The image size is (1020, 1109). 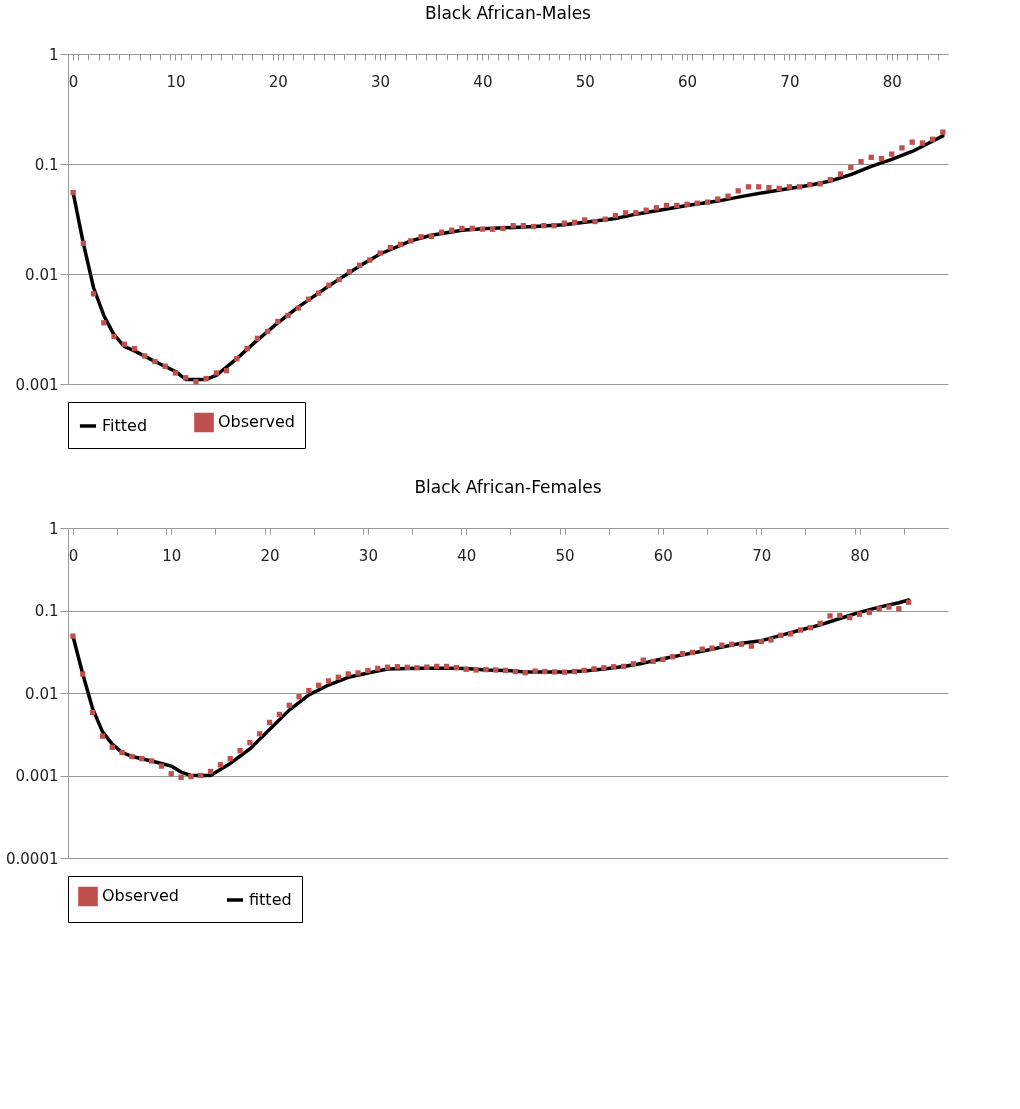 What do you see at coordinates (508, 487) in the screenshot?
I see `chart-title: Black African-Females` at bounding box center [508, 487].